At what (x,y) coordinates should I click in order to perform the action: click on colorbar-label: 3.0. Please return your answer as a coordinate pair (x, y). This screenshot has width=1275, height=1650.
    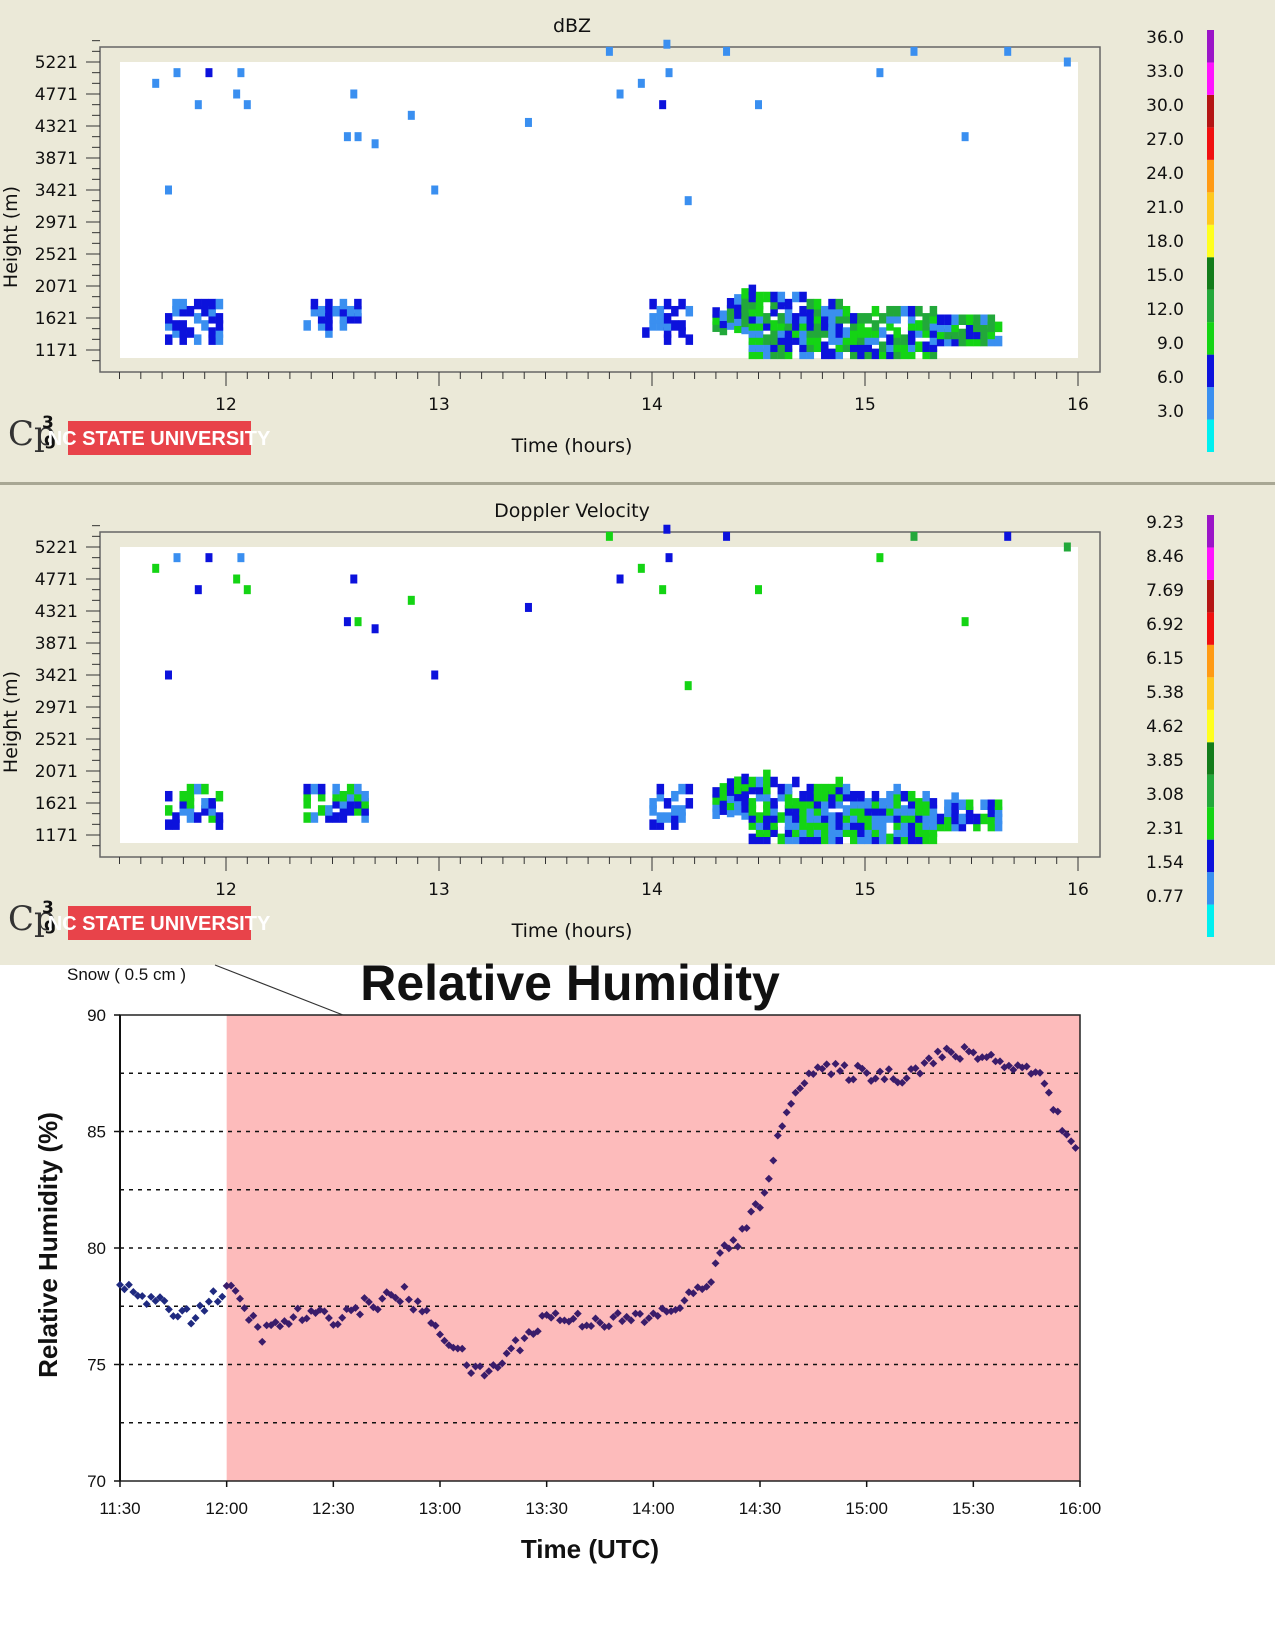
    Looking at the image, I should click on (1170, 412).